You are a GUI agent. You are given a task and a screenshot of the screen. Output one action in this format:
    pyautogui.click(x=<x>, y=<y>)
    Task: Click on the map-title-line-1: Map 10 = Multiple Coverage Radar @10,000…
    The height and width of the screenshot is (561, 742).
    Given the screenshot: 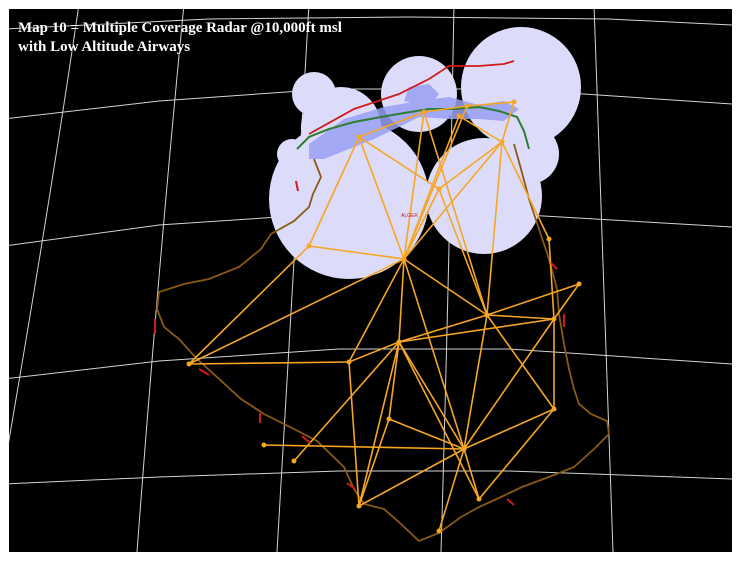 What is the action you would take?
    pyautogui.click(x=180, y=28)
    